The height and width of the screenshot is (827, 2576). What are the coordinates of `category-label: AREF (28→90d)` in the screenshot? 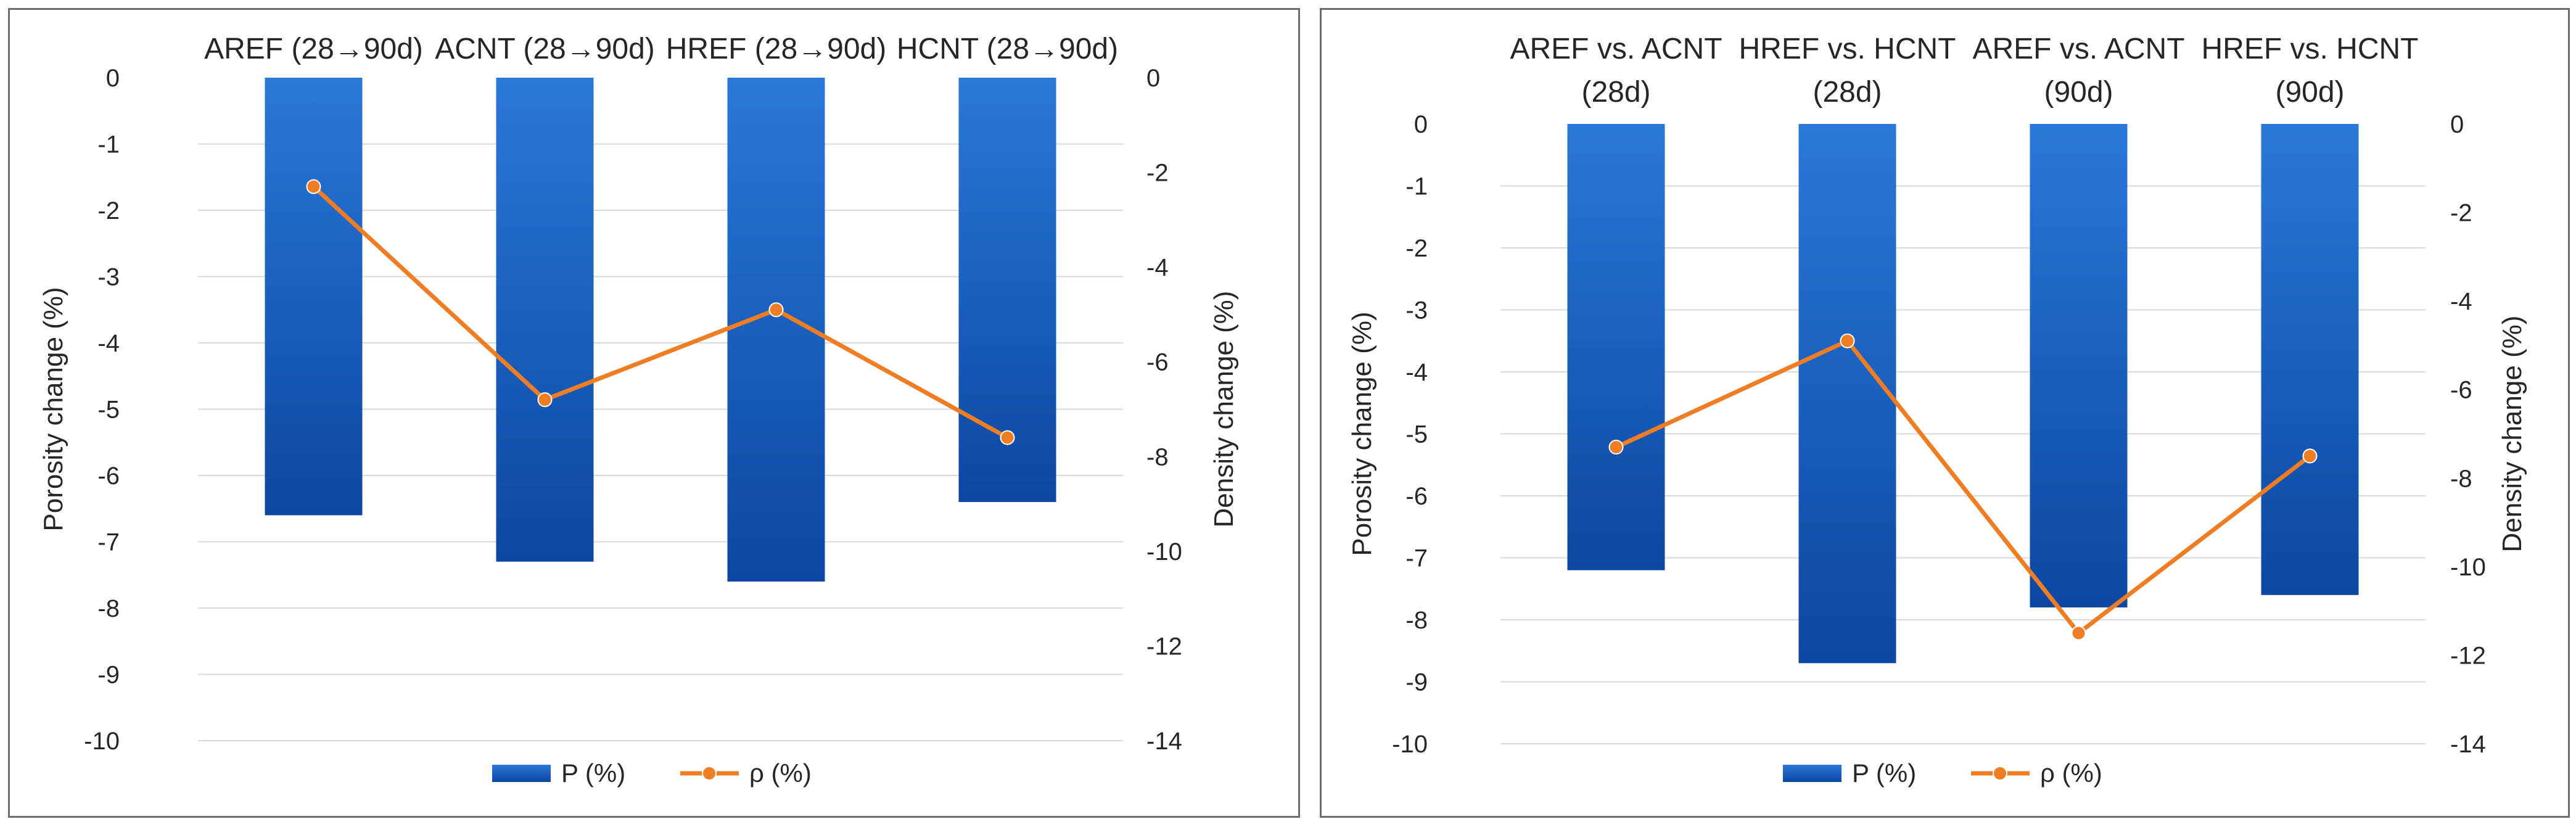 It's located at (313, 49).